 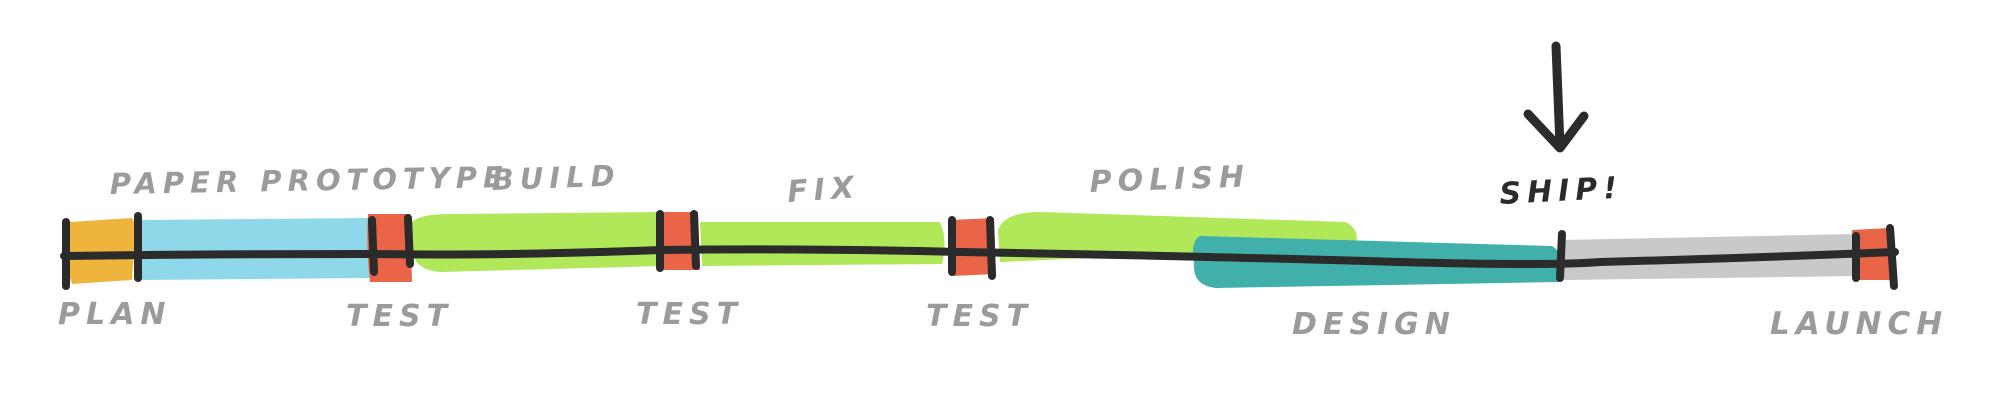 I want to click on tick-test-2b, so click(x=695, y=240).